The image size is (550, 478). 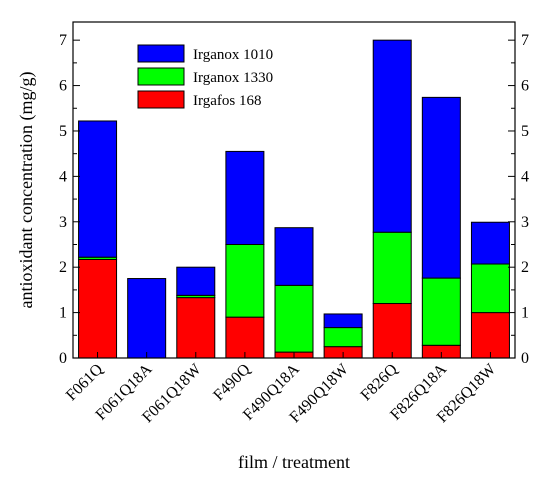 What do you see at coordinates (525, 176) in the screenshot?
I see `y-tick-label-right: 4` at bounding box center [525, 176].